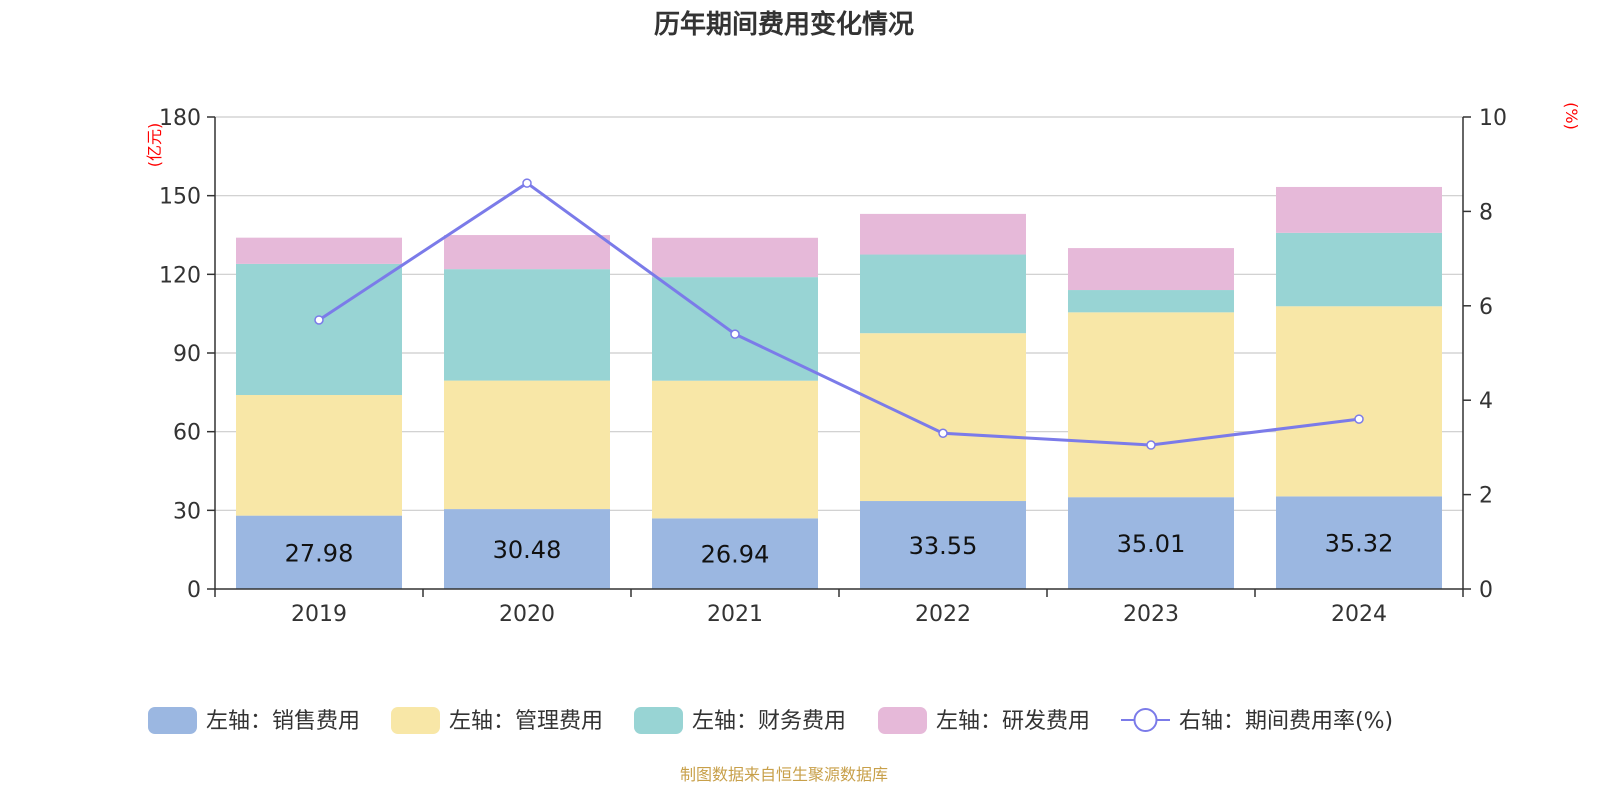  Describe the element at coordinates (283, 721) in the screenshot. I see `legend-label: 左轴：销售费用` at that location.